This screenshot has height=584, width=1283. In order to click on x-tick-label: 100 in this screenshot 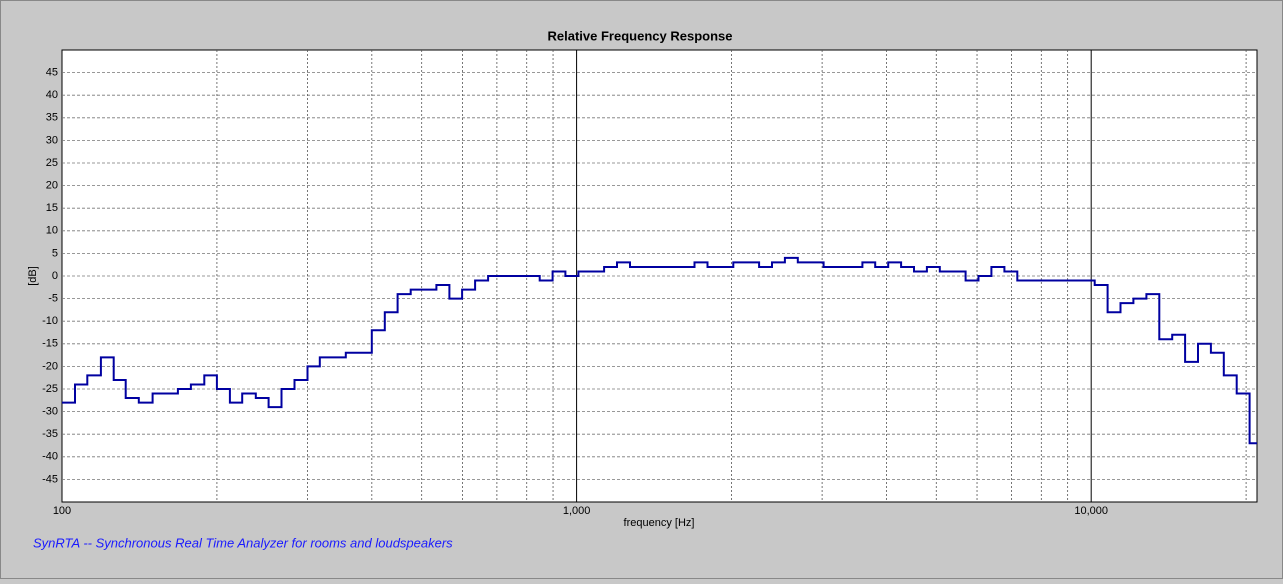, I will do `click(62, 511)`.